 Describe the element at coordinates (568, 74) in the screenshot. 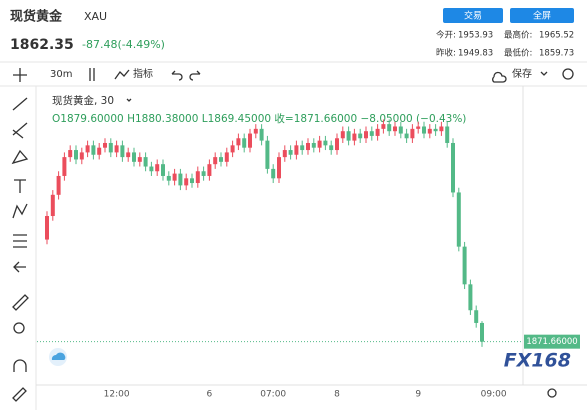

I see `settings-icon` at that location.